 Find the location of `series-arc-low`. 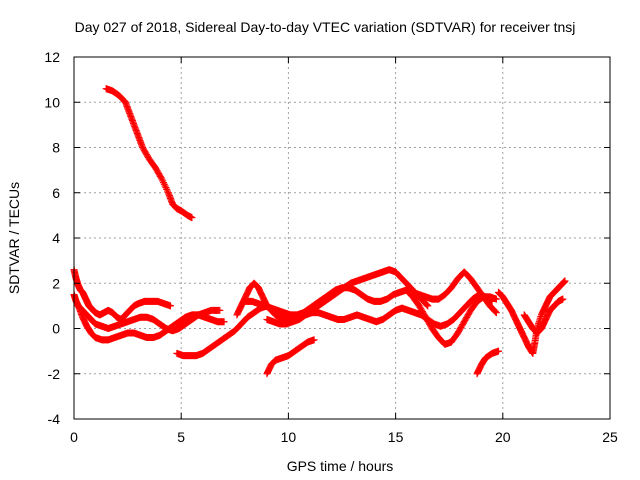

series-arc-low is located at coordinates (290, 357).